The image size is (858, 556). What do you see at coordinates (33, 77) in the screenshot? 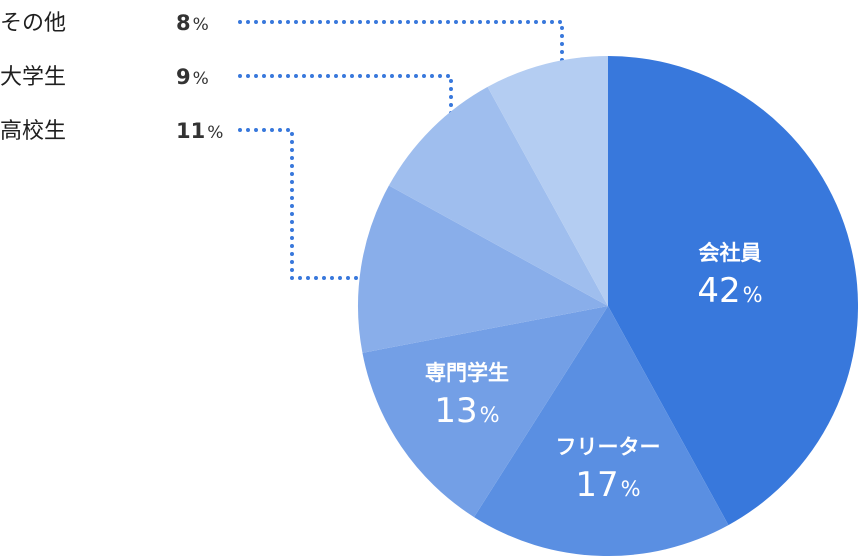
I see `legend-slice-5-label: 大学生` at bounding box center [33, 77].